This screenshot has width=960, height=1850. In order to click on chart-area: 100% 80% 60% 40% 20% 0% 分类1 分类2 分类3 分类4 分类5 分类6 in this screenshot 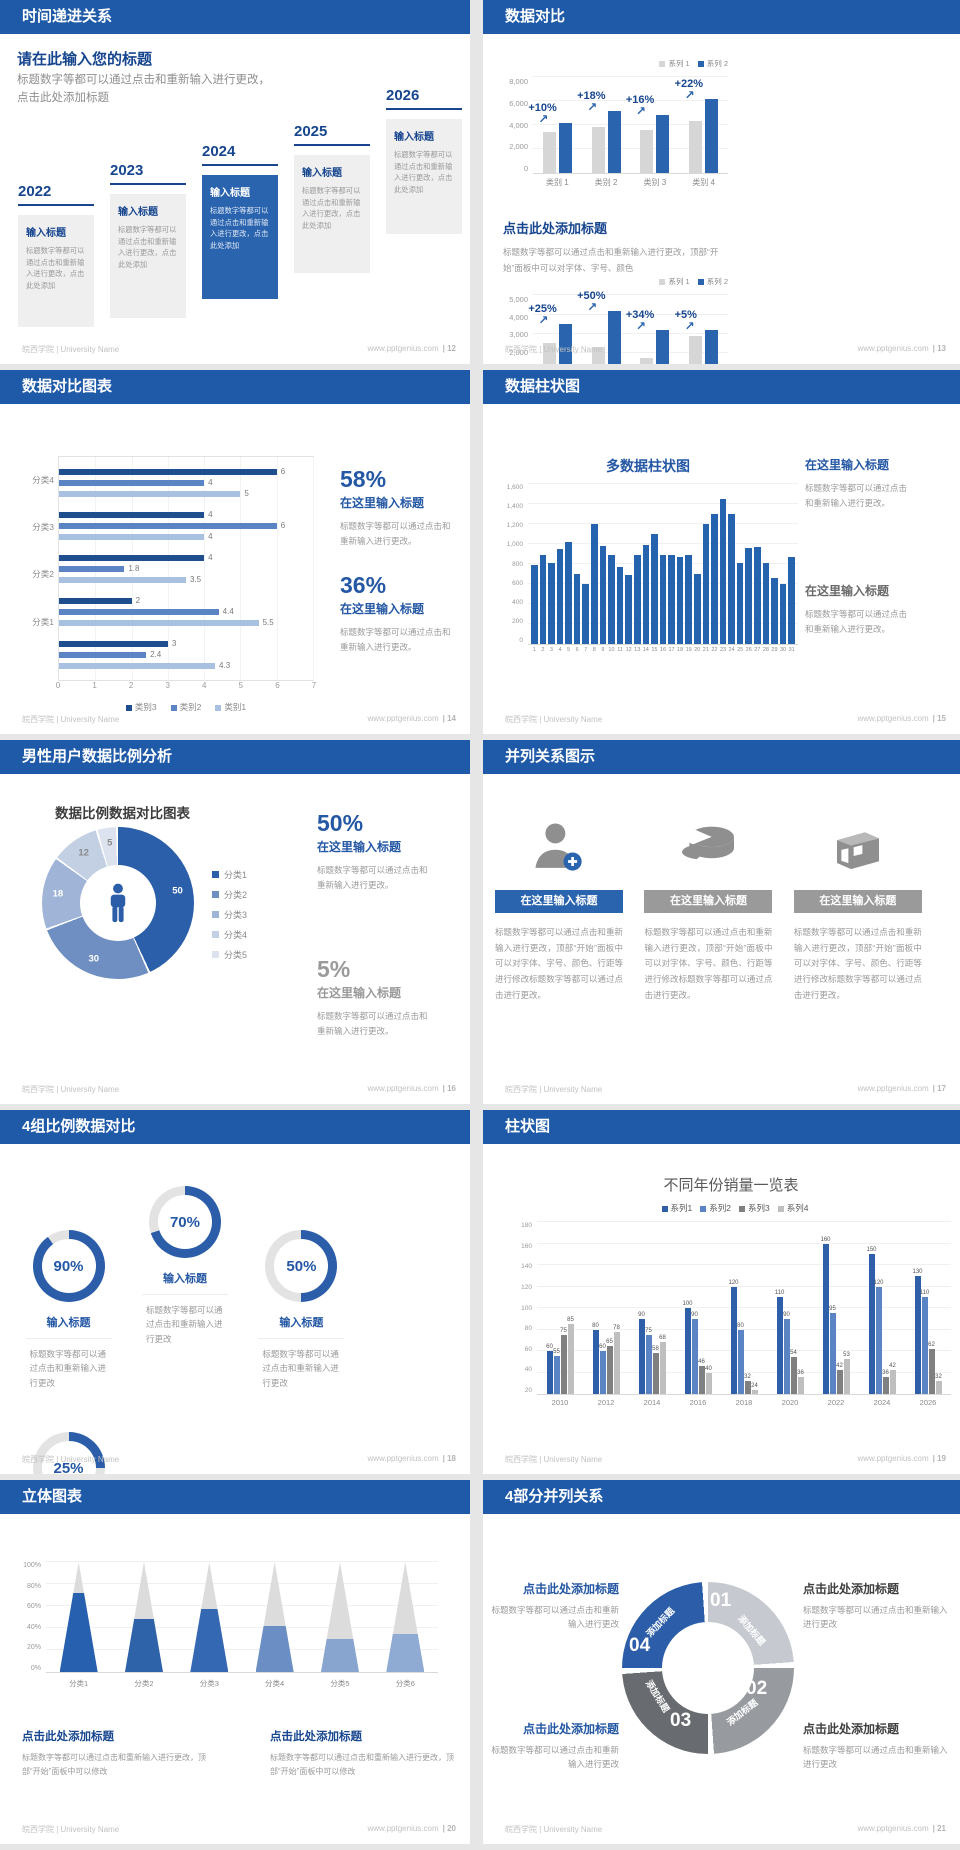, I will do `click(228, 1625)`.